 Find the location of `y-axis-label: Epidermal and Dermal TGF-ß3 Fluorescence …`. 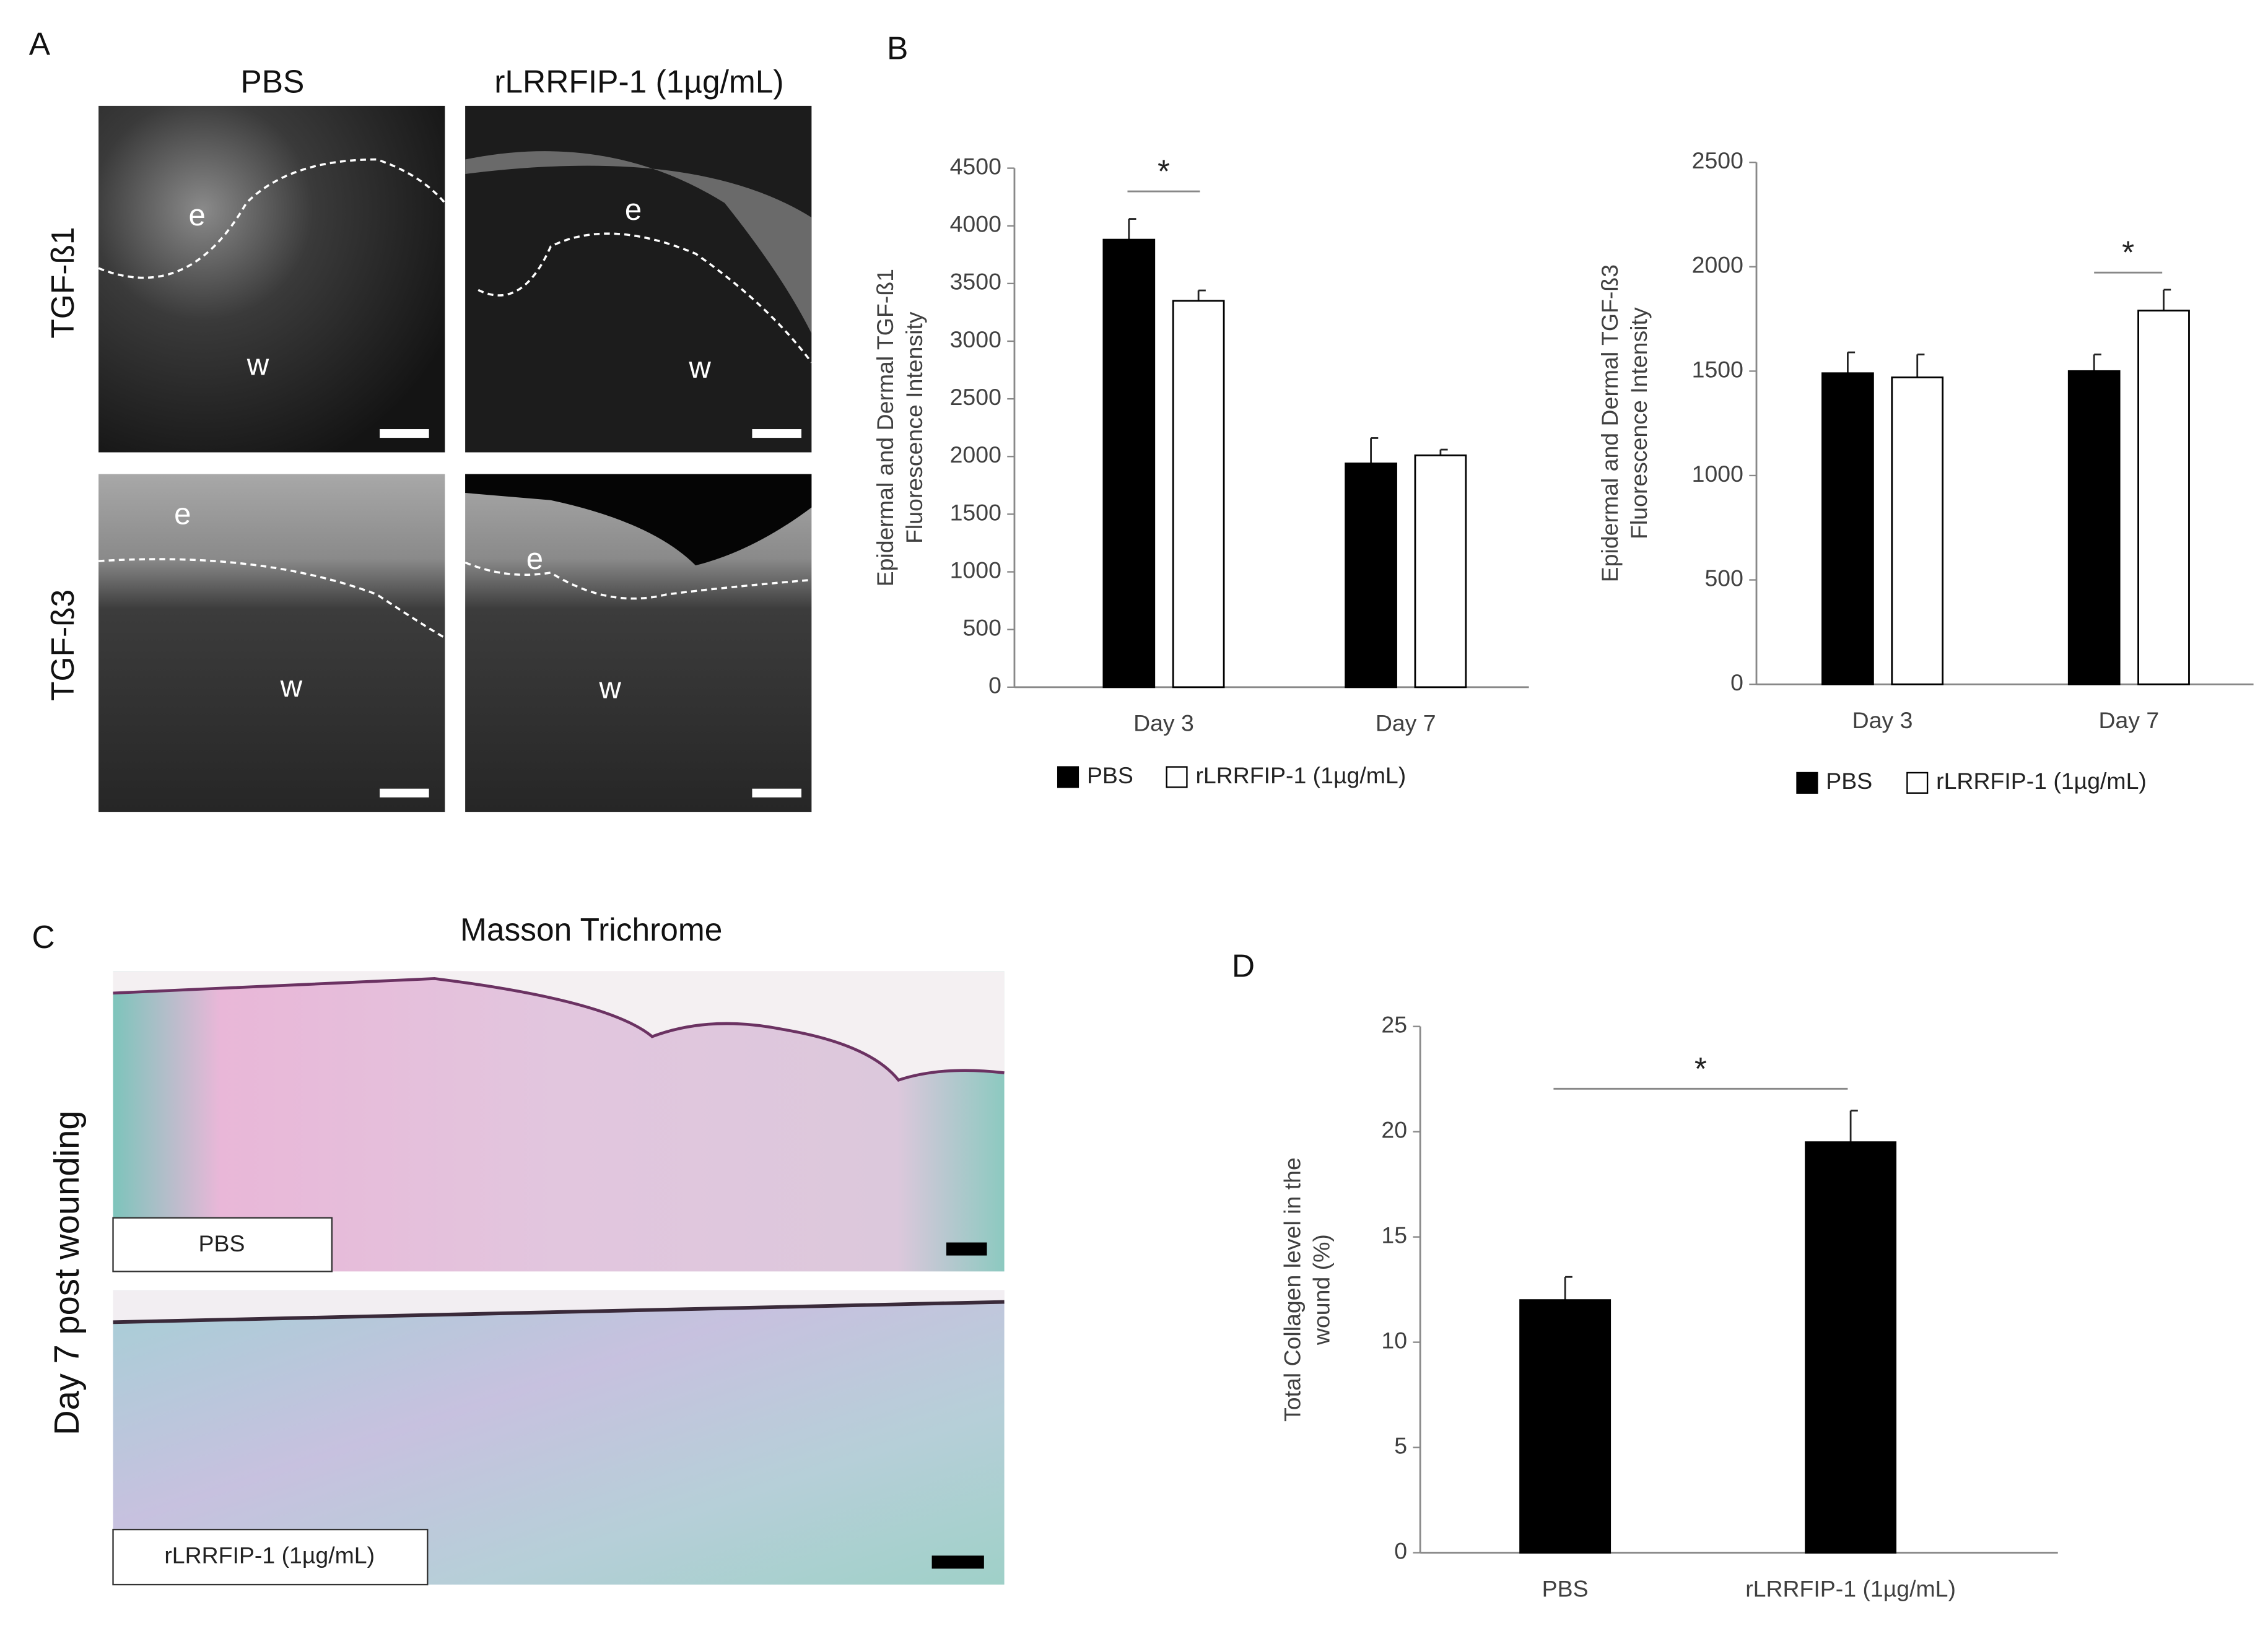

y-axis-label: Epidermal and Dermal TGF-ß3 Fluorescence … is located at coordinates (1624, 423).